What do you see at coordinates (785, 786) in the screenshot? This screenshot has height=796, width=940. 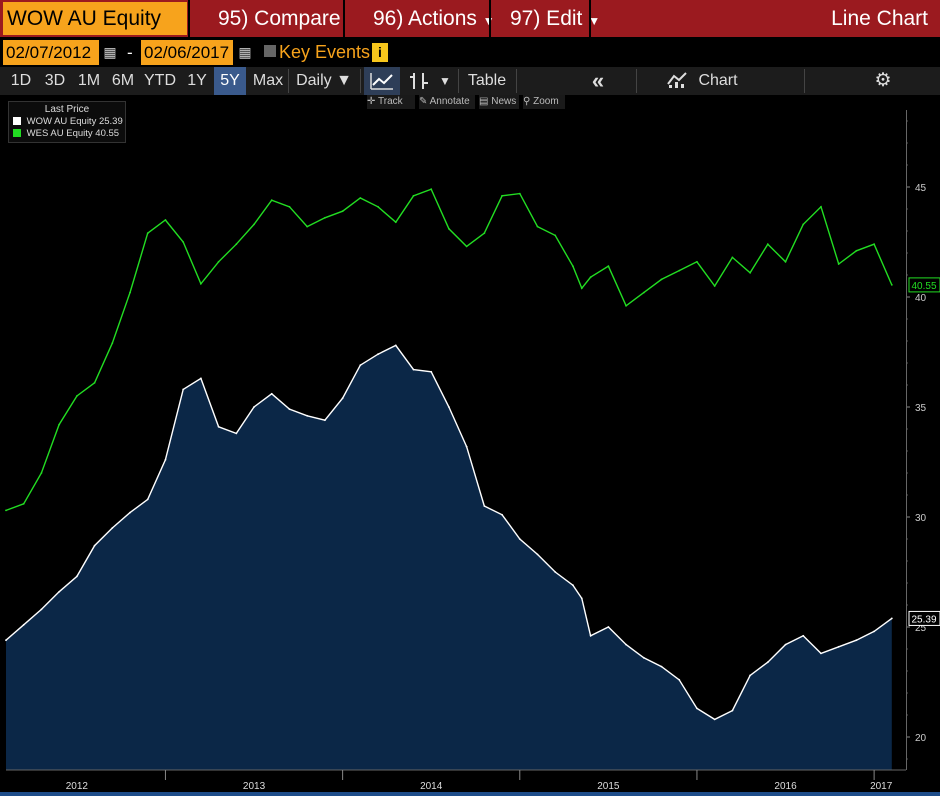 I see `x-tick-label: 2016` at bounding box center [785, 786].